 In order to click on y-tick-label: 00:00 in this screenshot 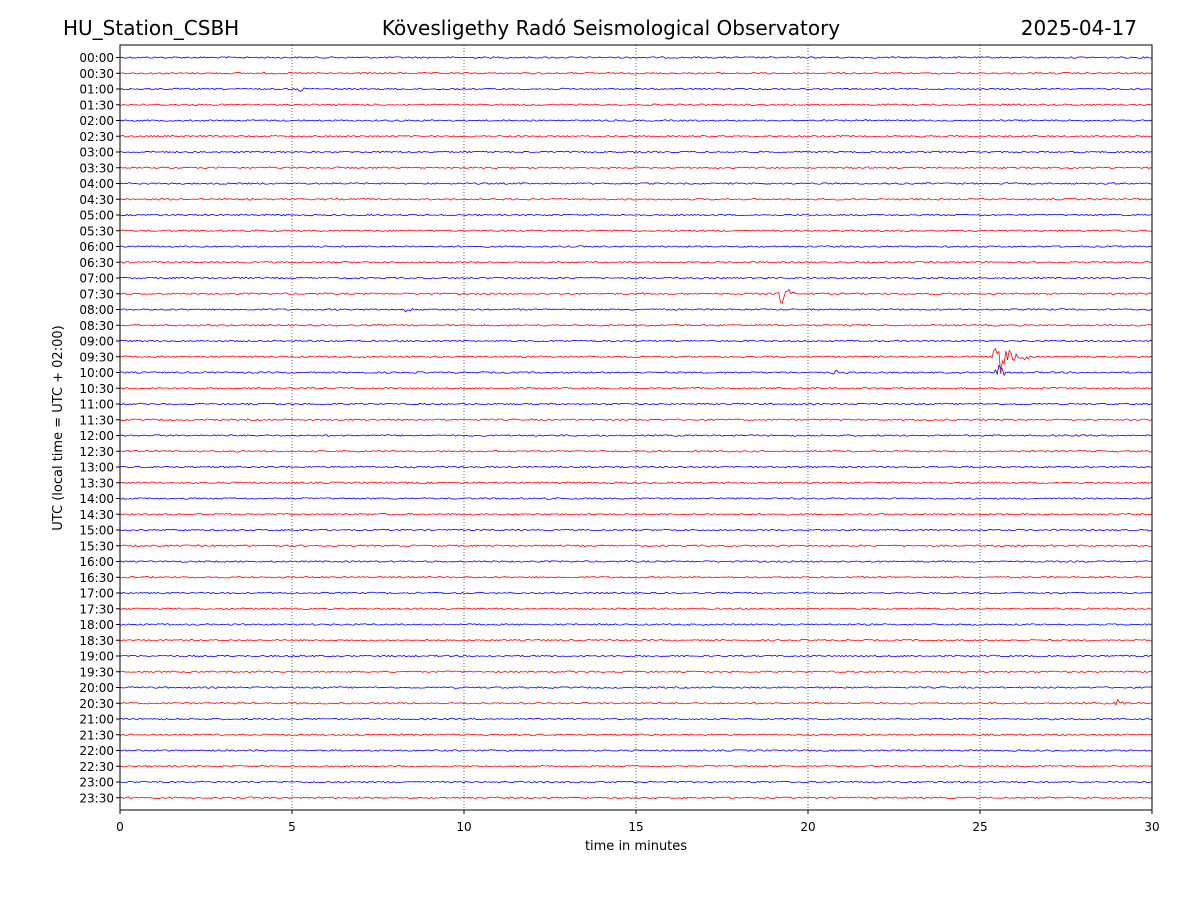, I will do `click(96, 58)`.